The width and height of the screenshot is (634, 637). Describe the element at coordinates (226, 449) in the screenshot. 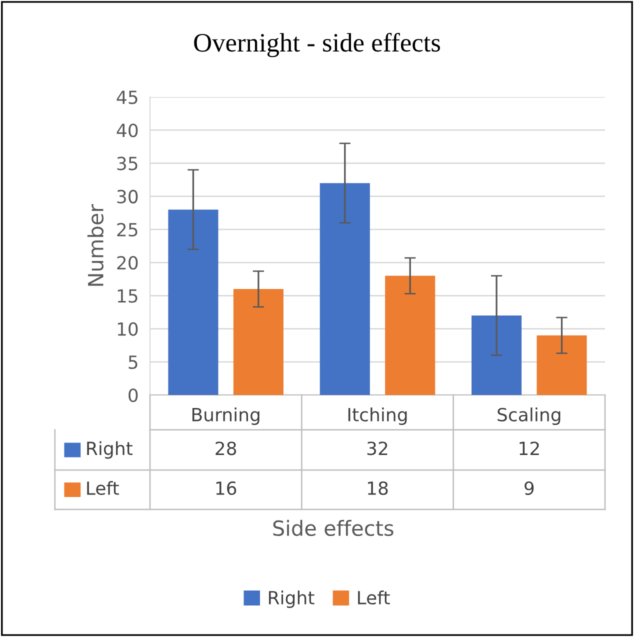

I see `data-label: 28` at that location.